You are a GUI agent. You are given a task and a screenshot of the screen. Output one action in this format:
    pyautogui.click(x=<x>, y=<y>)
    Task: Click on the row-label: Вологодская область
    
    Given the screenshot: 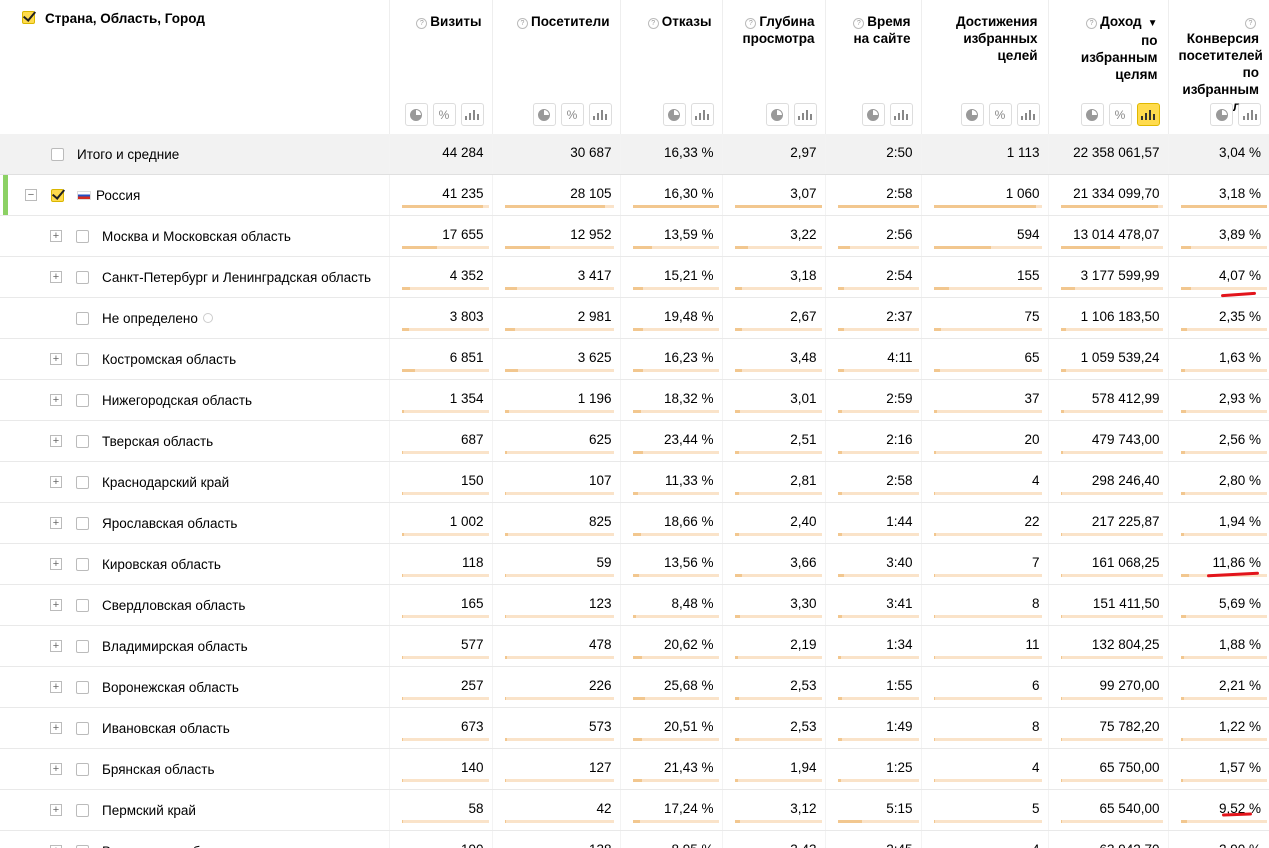 What is the action you would take?
    pyautogui.click(x=168, y=846)
    